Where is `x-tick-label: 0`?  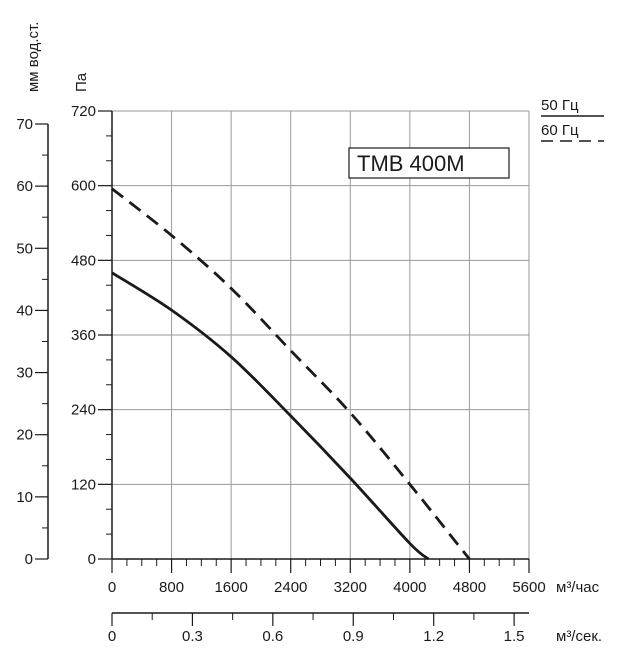
x-tick-label: 0 is located at coordinates (112, 587).